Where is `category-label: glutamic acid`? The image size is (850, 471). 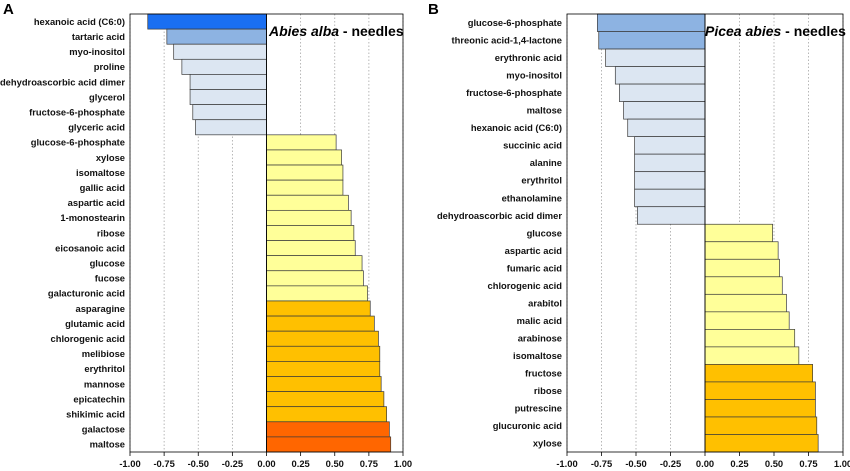
category-label: glutamic acid is located at coordinates (95, 323).